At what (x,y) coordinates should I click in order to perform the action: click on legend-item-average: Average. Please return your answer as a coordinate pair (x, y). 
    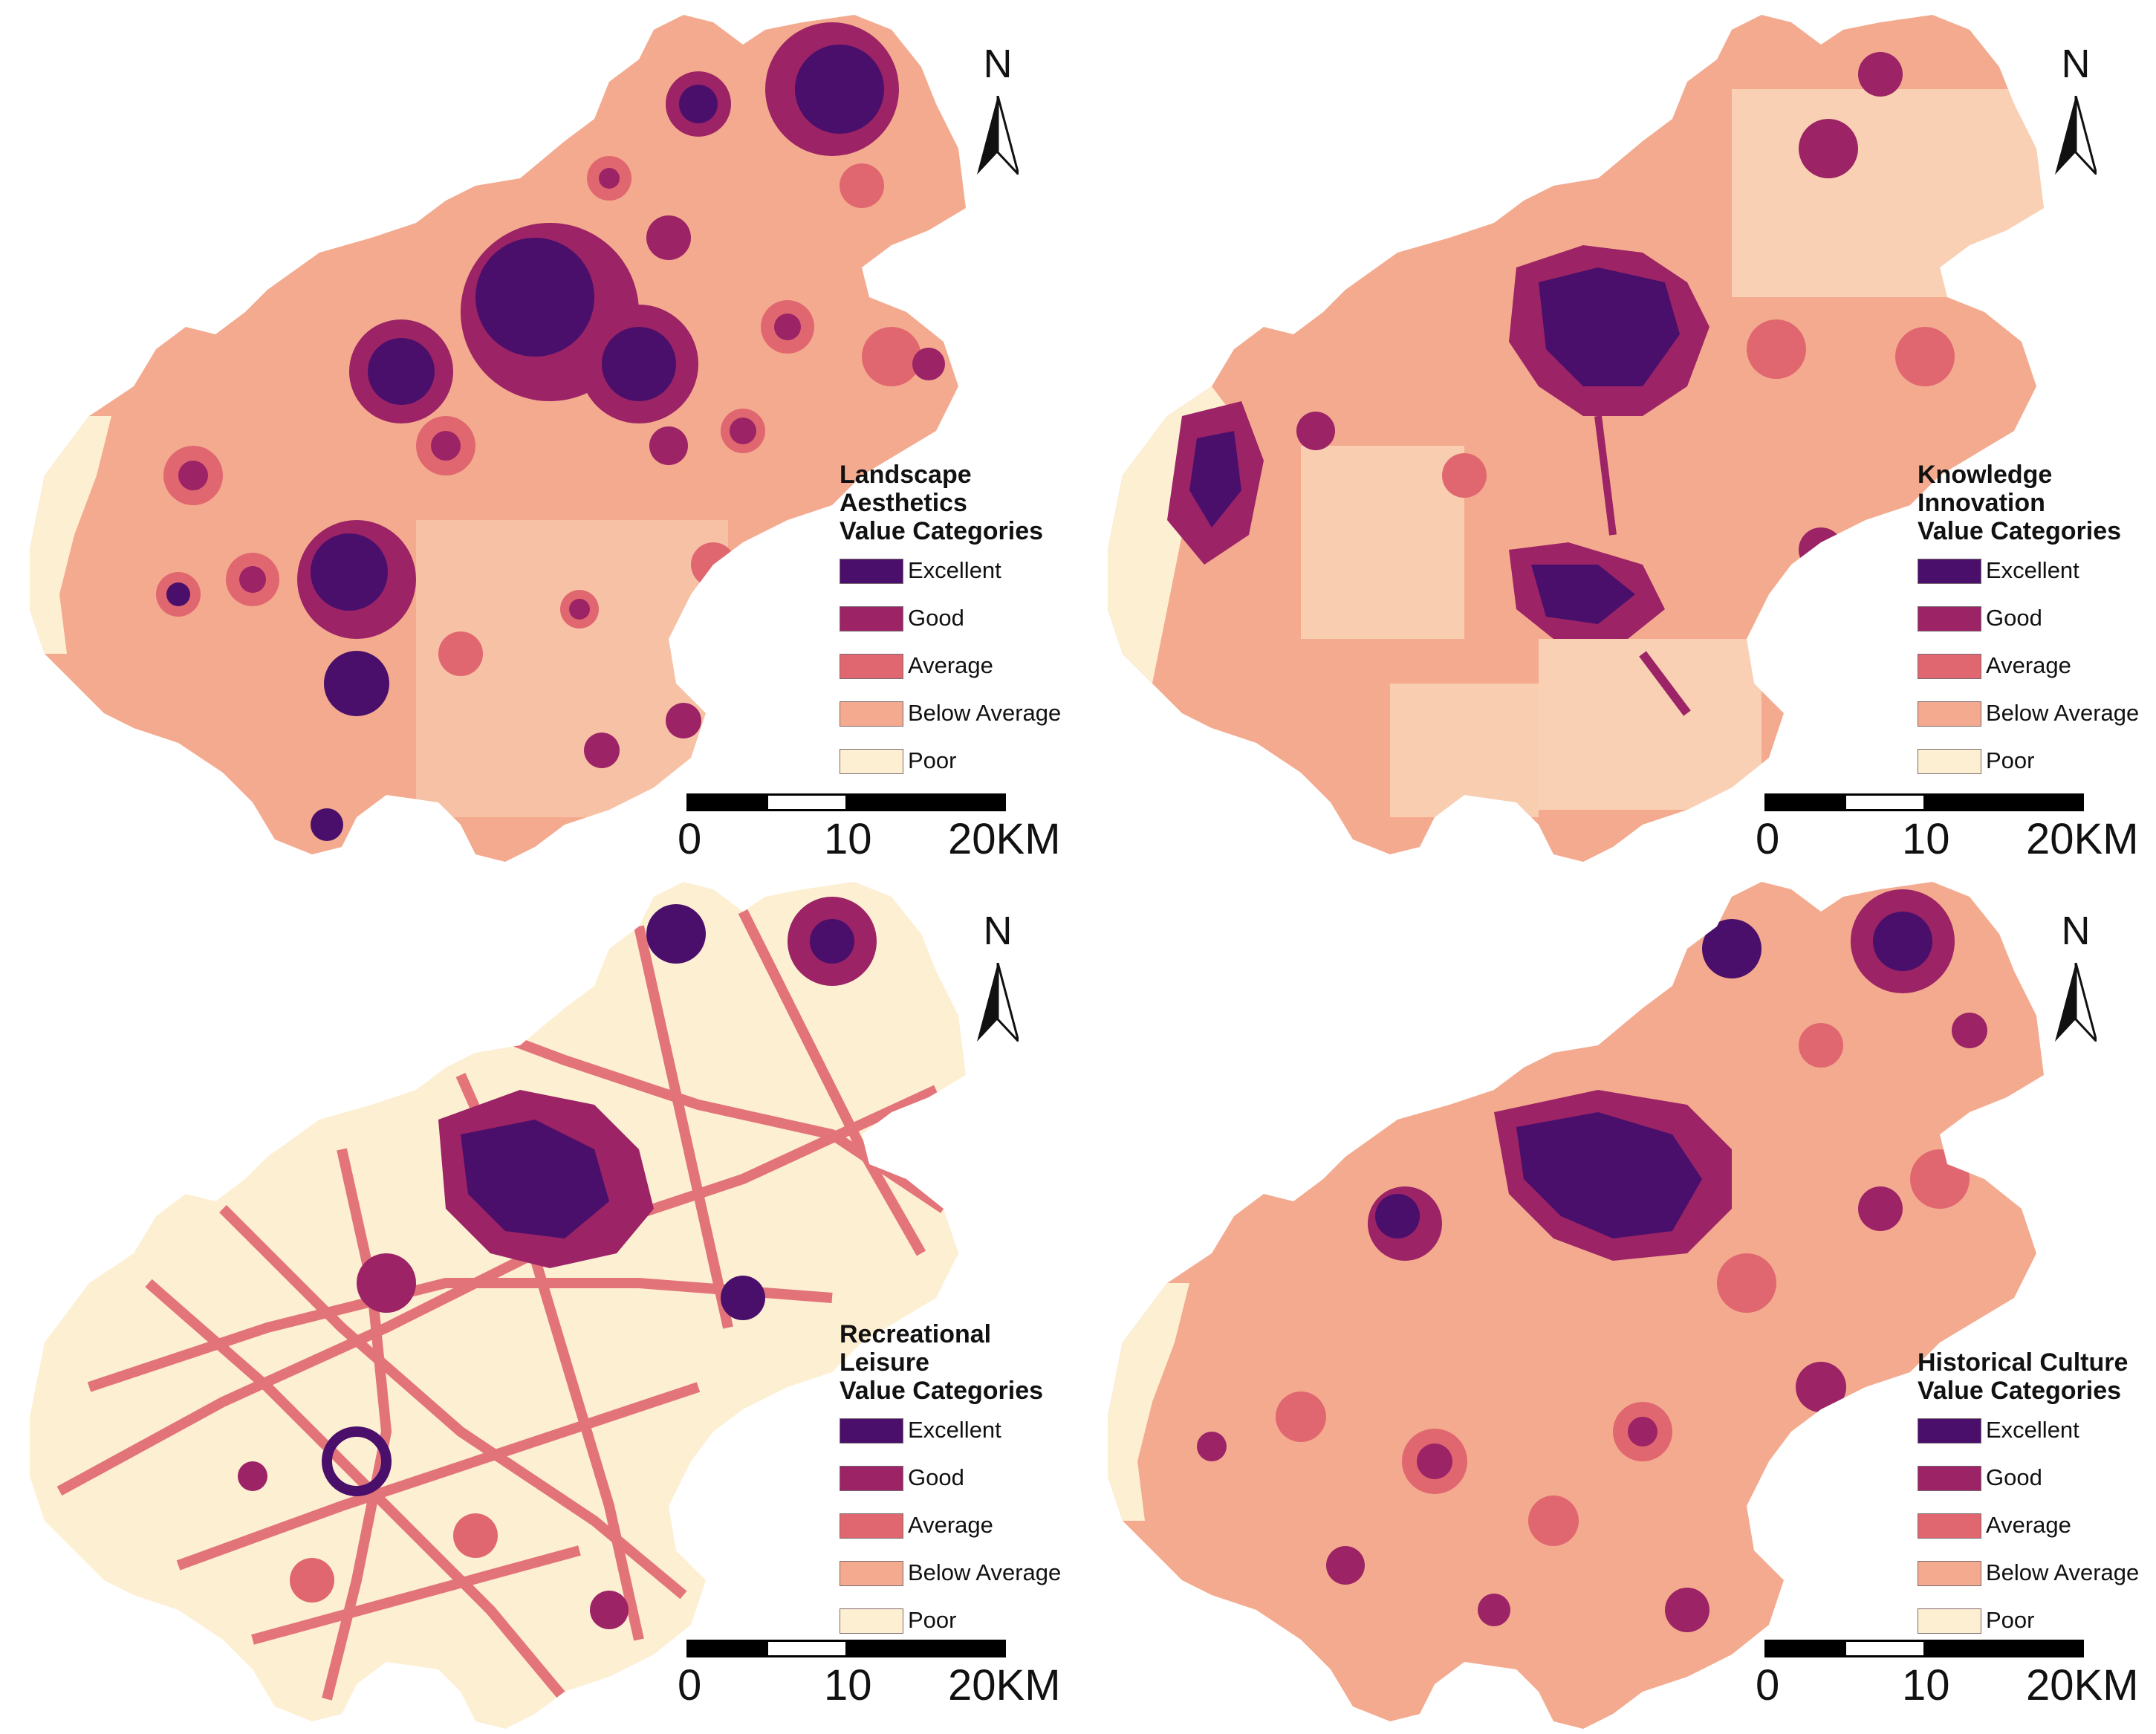
    Looking at the image, I should click on (958, 1528).